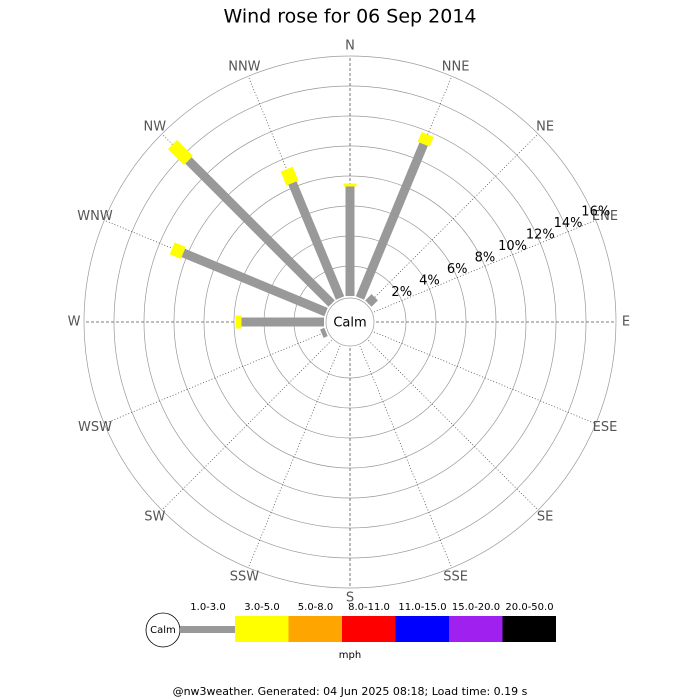  I want to click on r-tick-label: 2%, so click(401, 292).